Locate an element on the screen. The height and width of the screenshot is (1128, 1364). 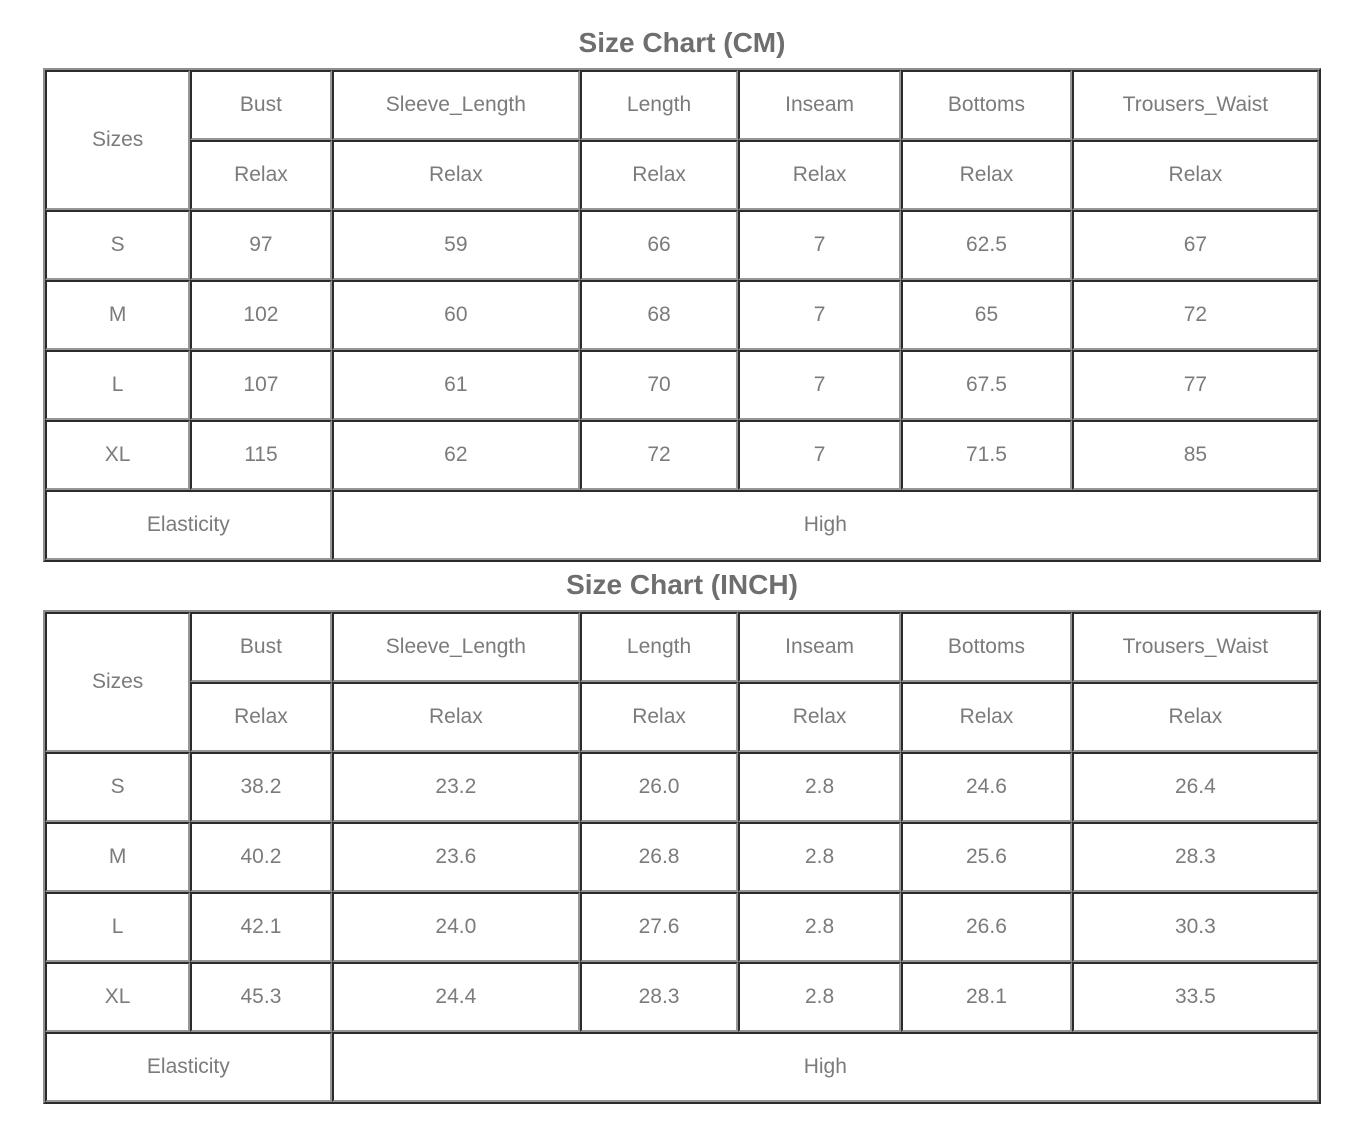
value-cell: 26.4 is located at coordinates (1195, 787).